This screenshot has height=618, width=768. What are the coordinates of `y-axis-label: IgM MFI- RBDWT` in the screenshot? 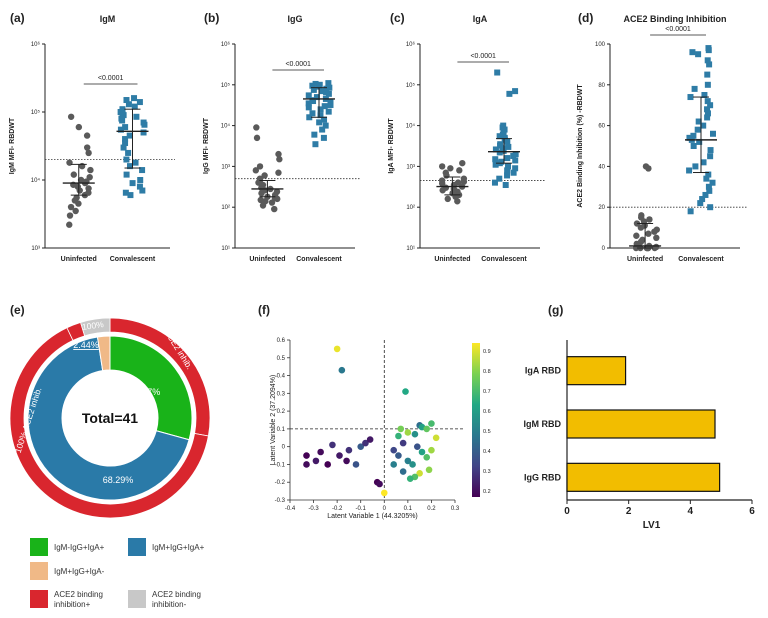 It's located at (12, 145).